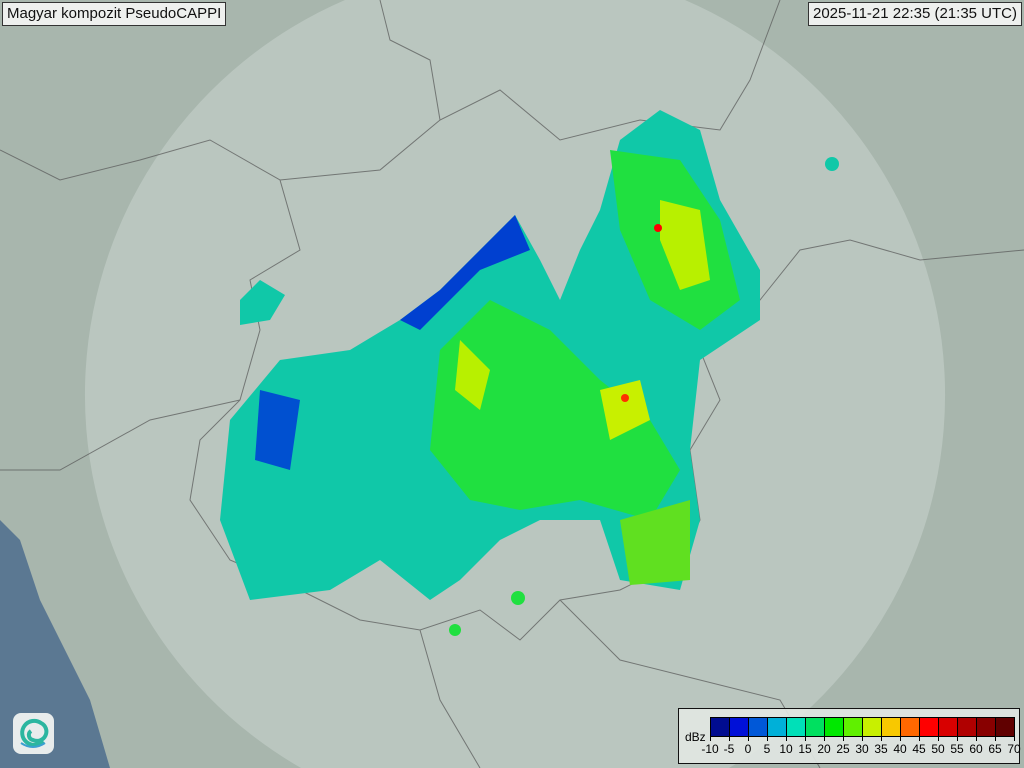 Image resolution: width=1024 pixels, height=768 pixels. Describe the element at coordinates (824, 749) in the screenshot. I see `tick-label: 20` at that location.